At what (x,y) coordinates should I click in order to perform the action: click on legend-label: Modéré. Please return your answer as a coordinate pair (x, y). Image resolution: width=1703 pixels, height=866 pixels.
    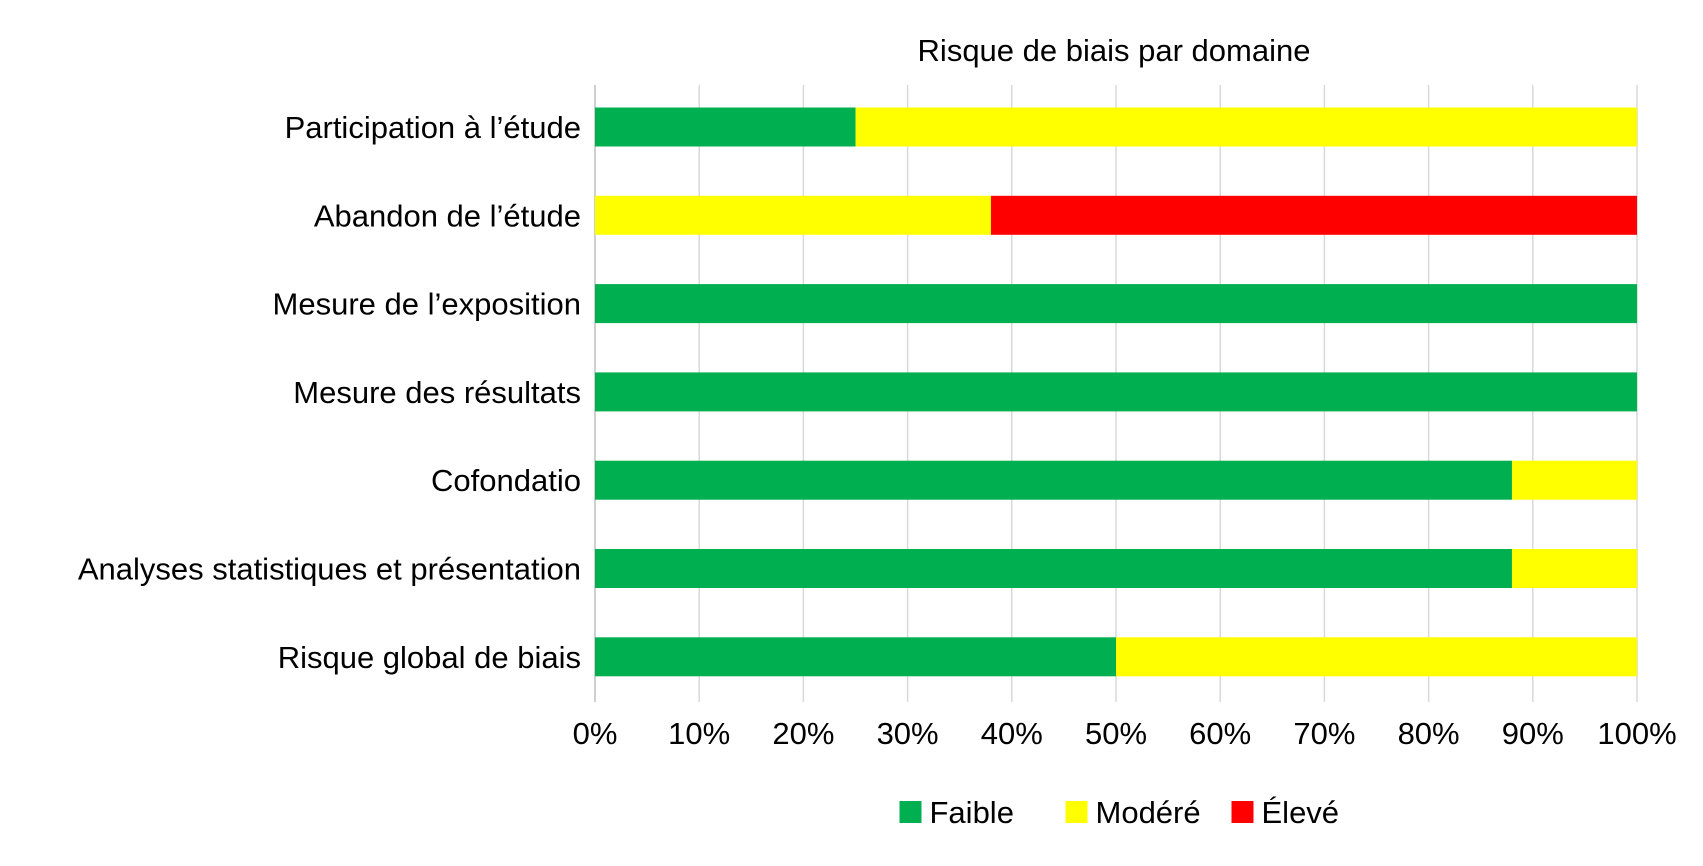
    Looking at the image, I should click on (1148, 812).